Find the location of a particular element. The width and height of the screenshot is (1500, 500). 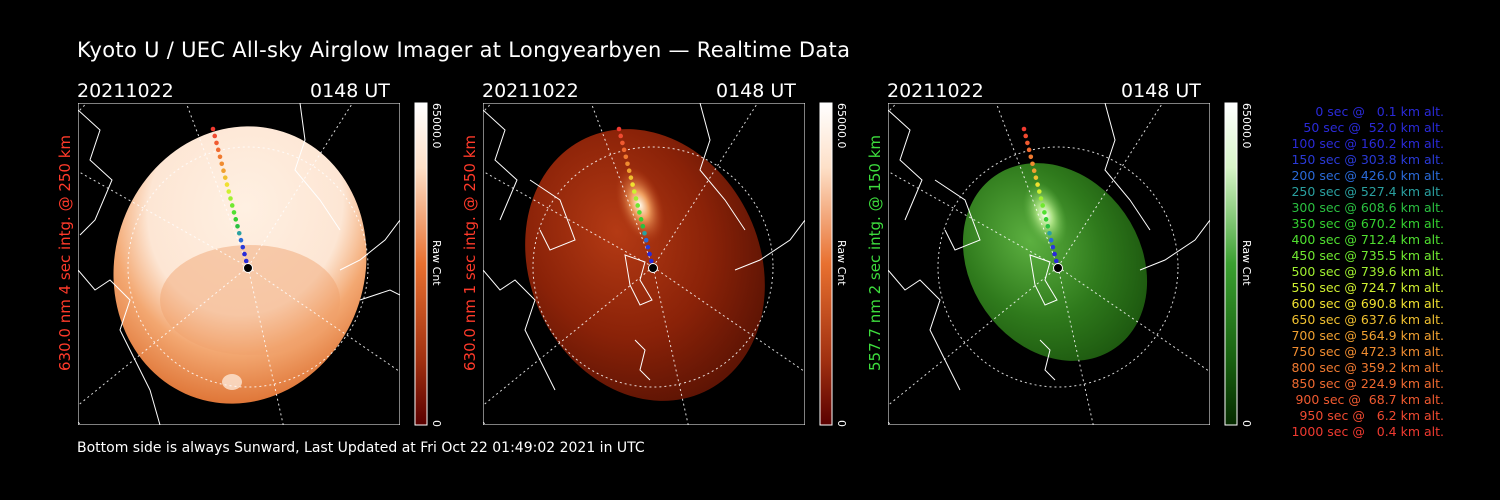

panel-2-date: 20211022 is located at coordinates (530, 91).